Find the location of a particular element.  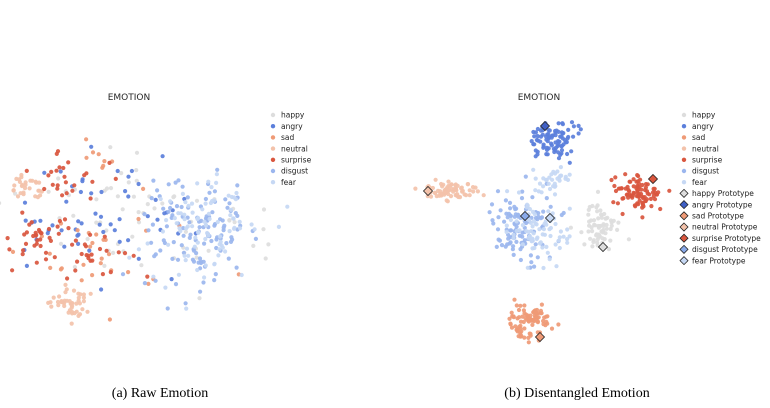

legend-item-happy-prototype: happy Prototype is located at coordinates (716, 193).